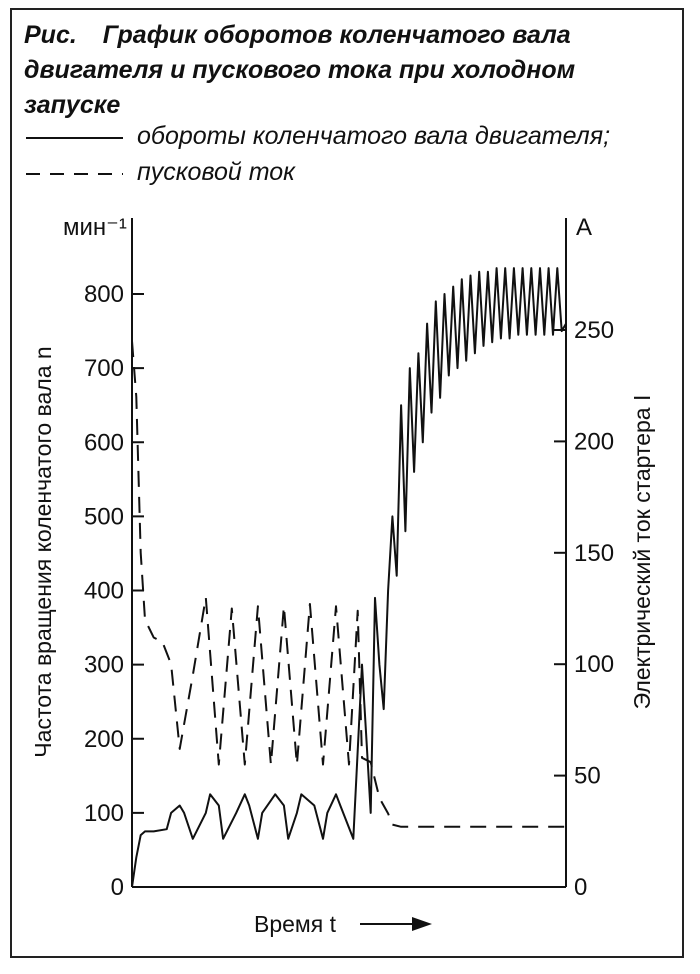  I want to click on right-tick-label: 200, so click(594, 441).